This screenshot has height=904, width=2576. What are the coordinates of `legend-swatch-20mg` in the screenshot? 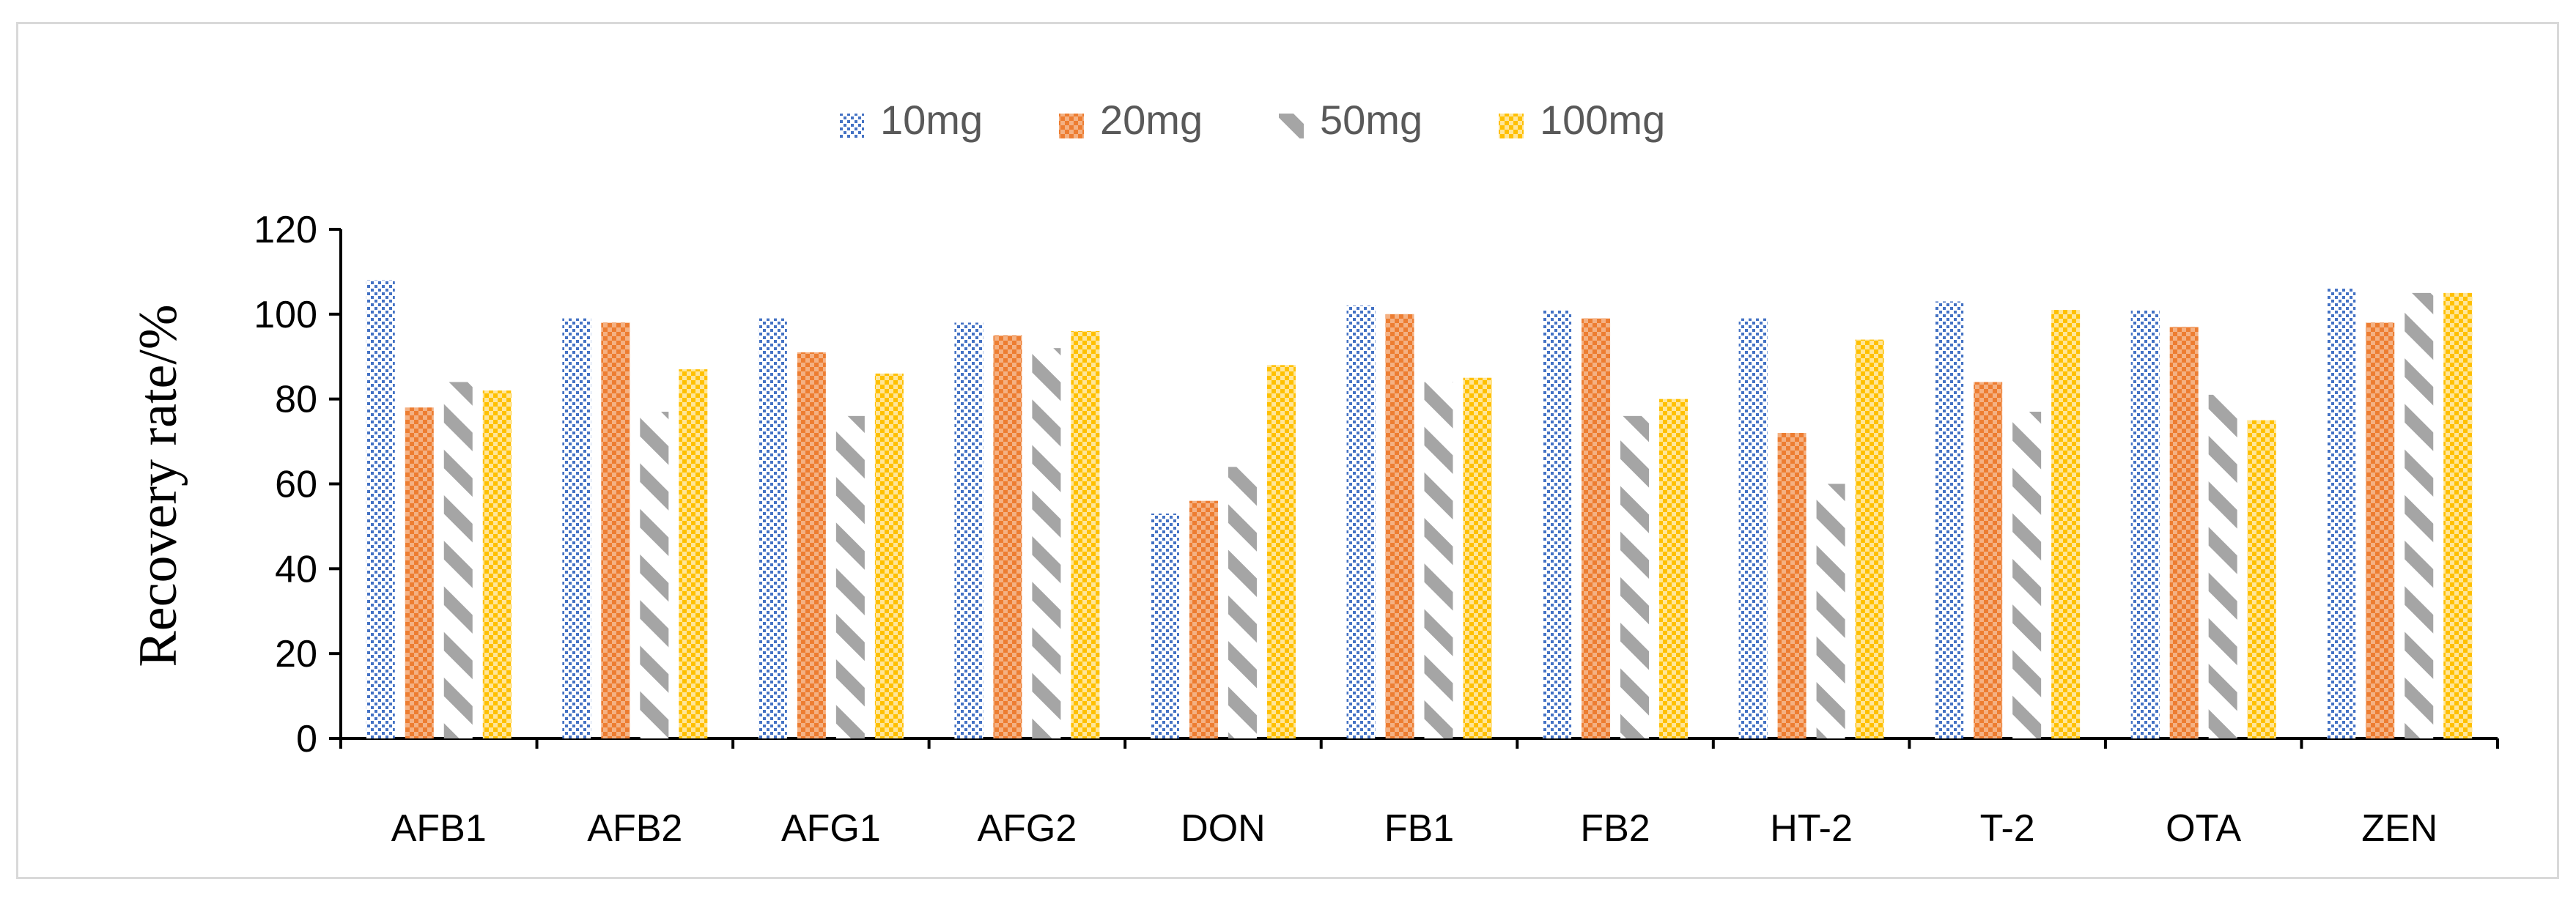 It's located at (1071, 126).